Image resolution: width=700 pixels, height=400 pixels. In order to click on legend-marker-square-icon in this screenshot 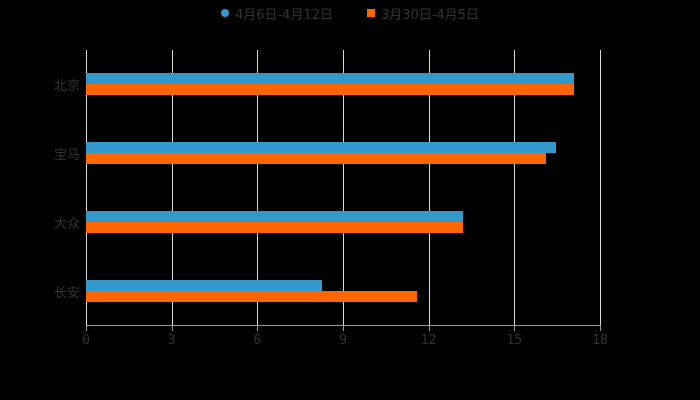, I will do `click(371, 13)`.